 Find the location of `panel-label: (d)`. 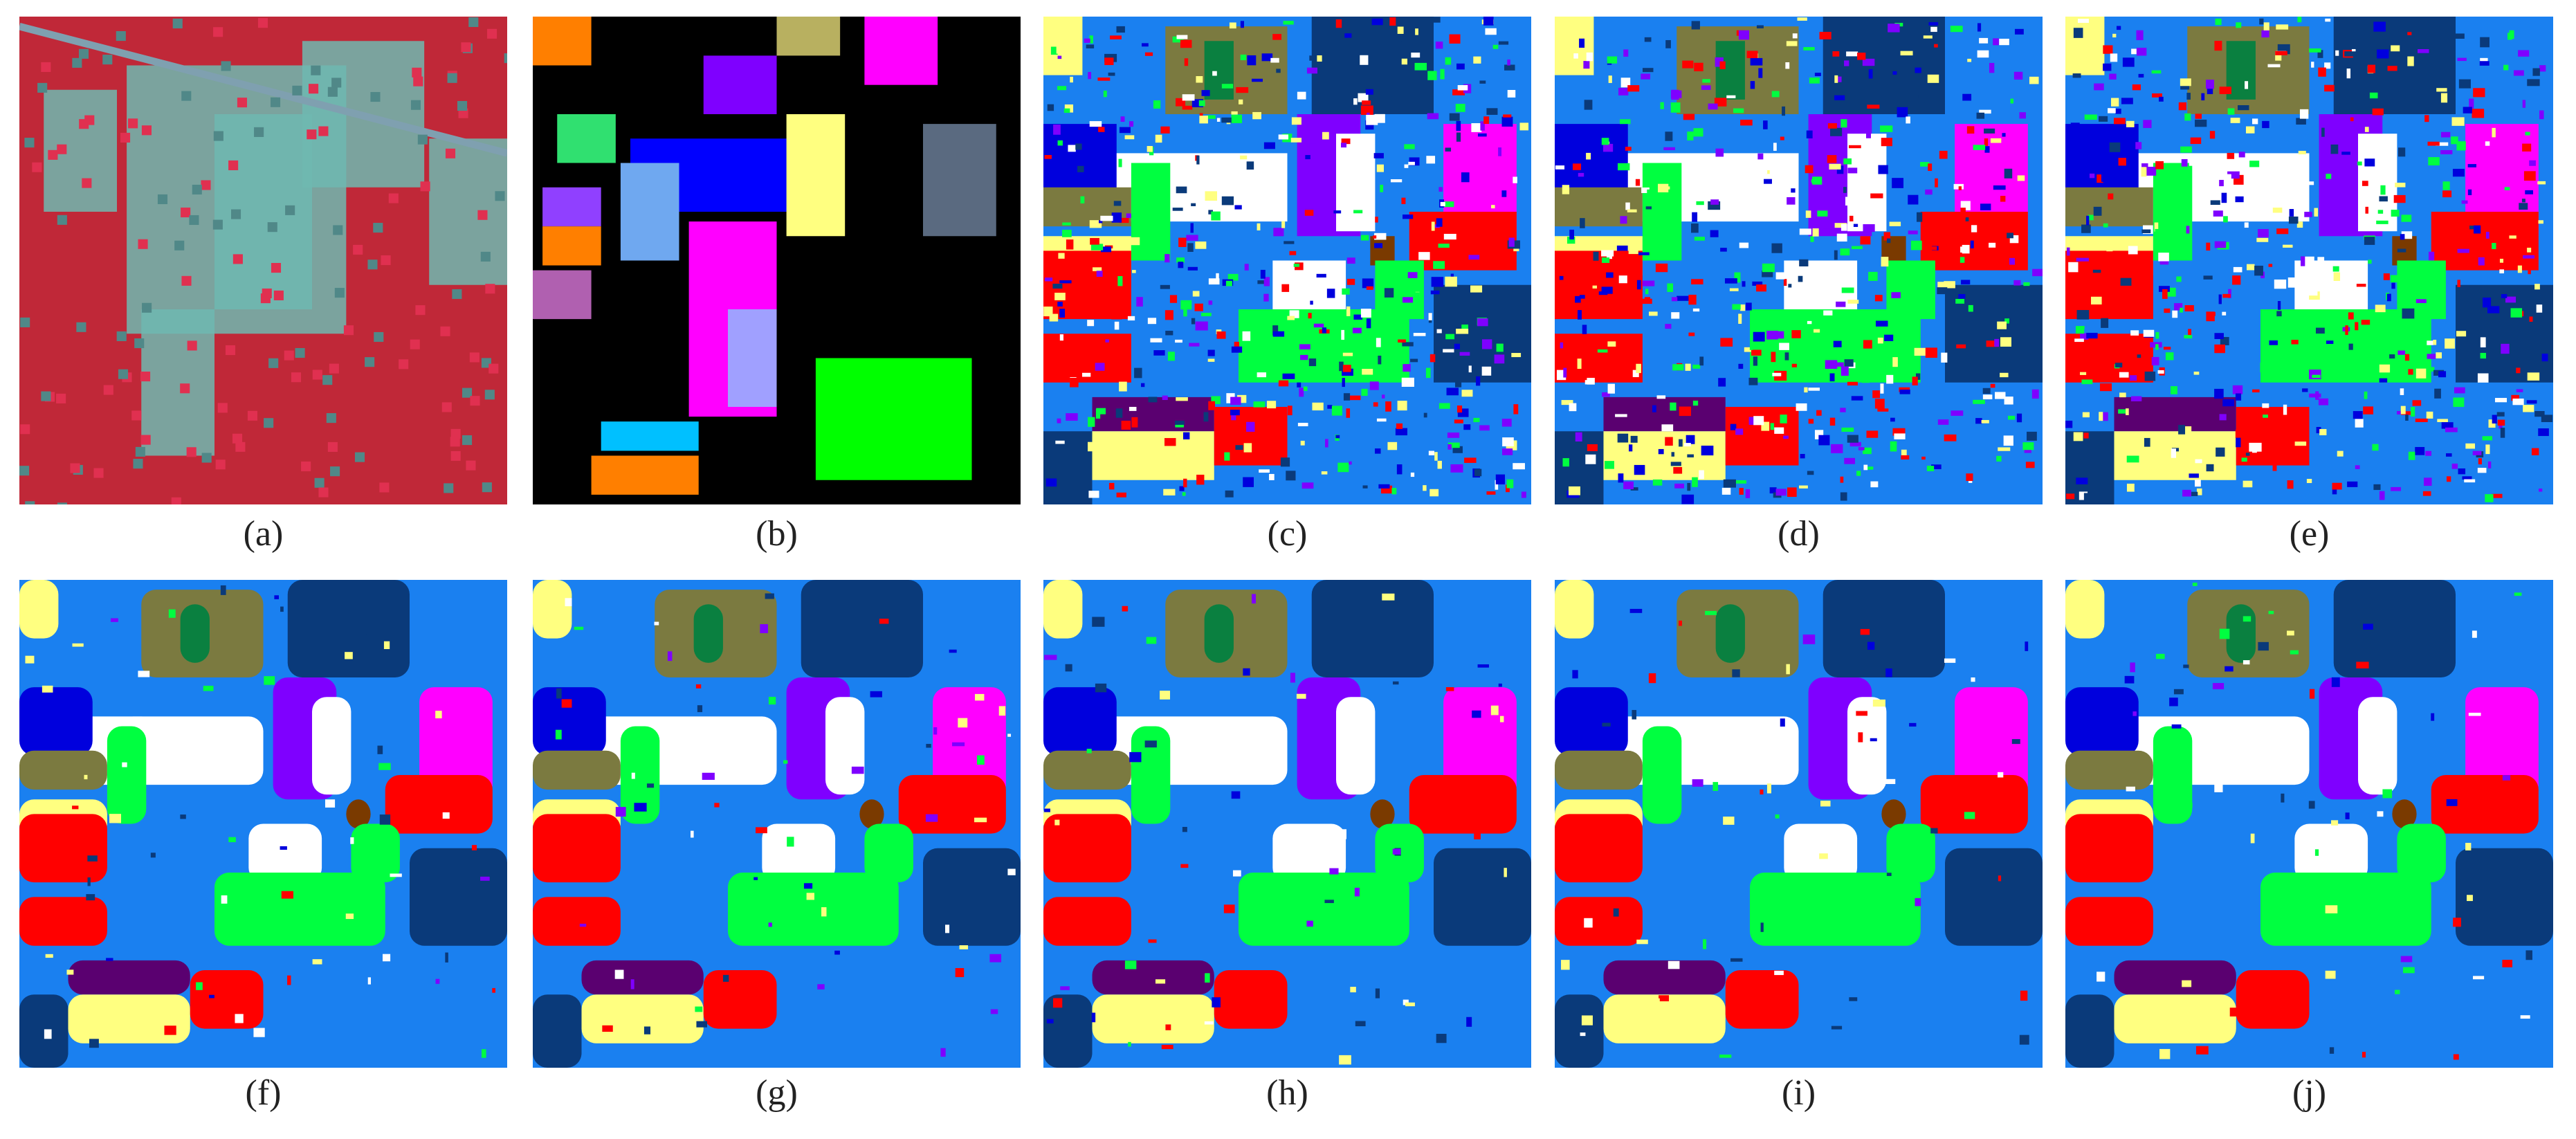

panel-label: (d) is located at coordinates (1799, 534).